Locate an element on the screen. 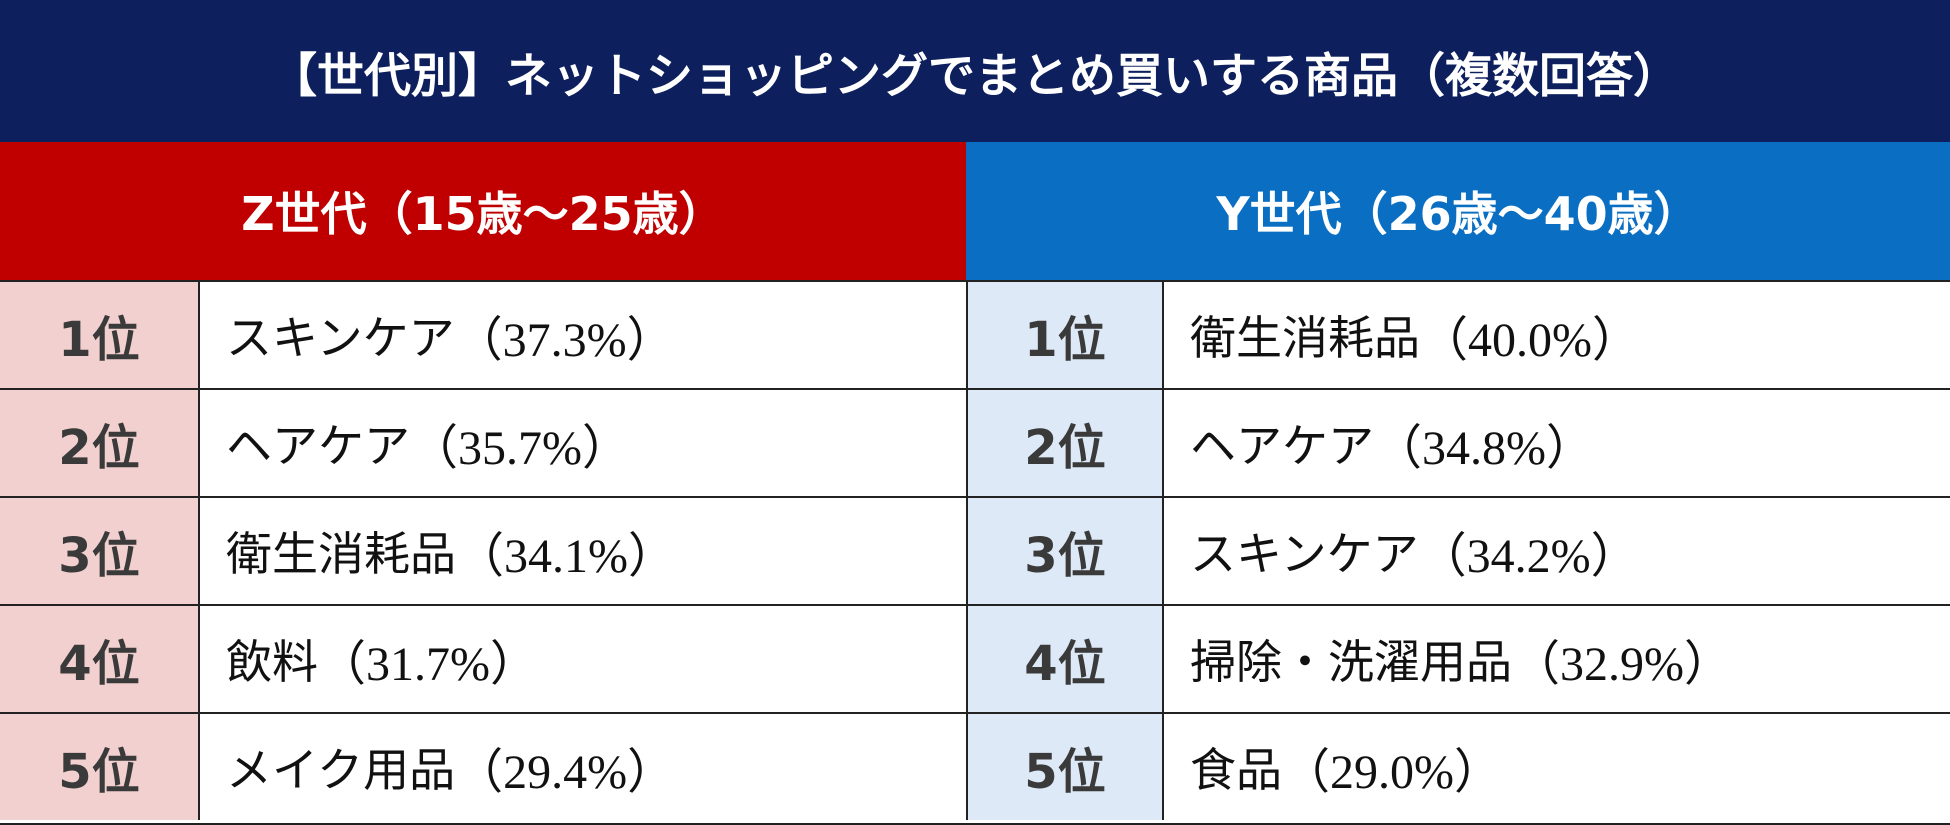 This screenshot has height=825, width=1950. rank-cell-y: 5位 is located at coordinates (1065, 767).